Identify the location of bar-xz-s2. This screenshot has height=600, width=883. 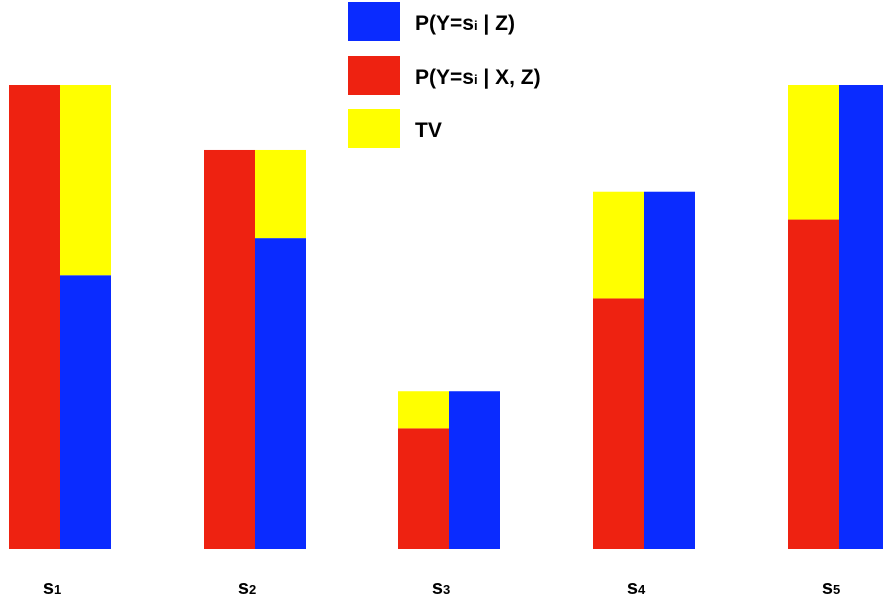
(229, 349).